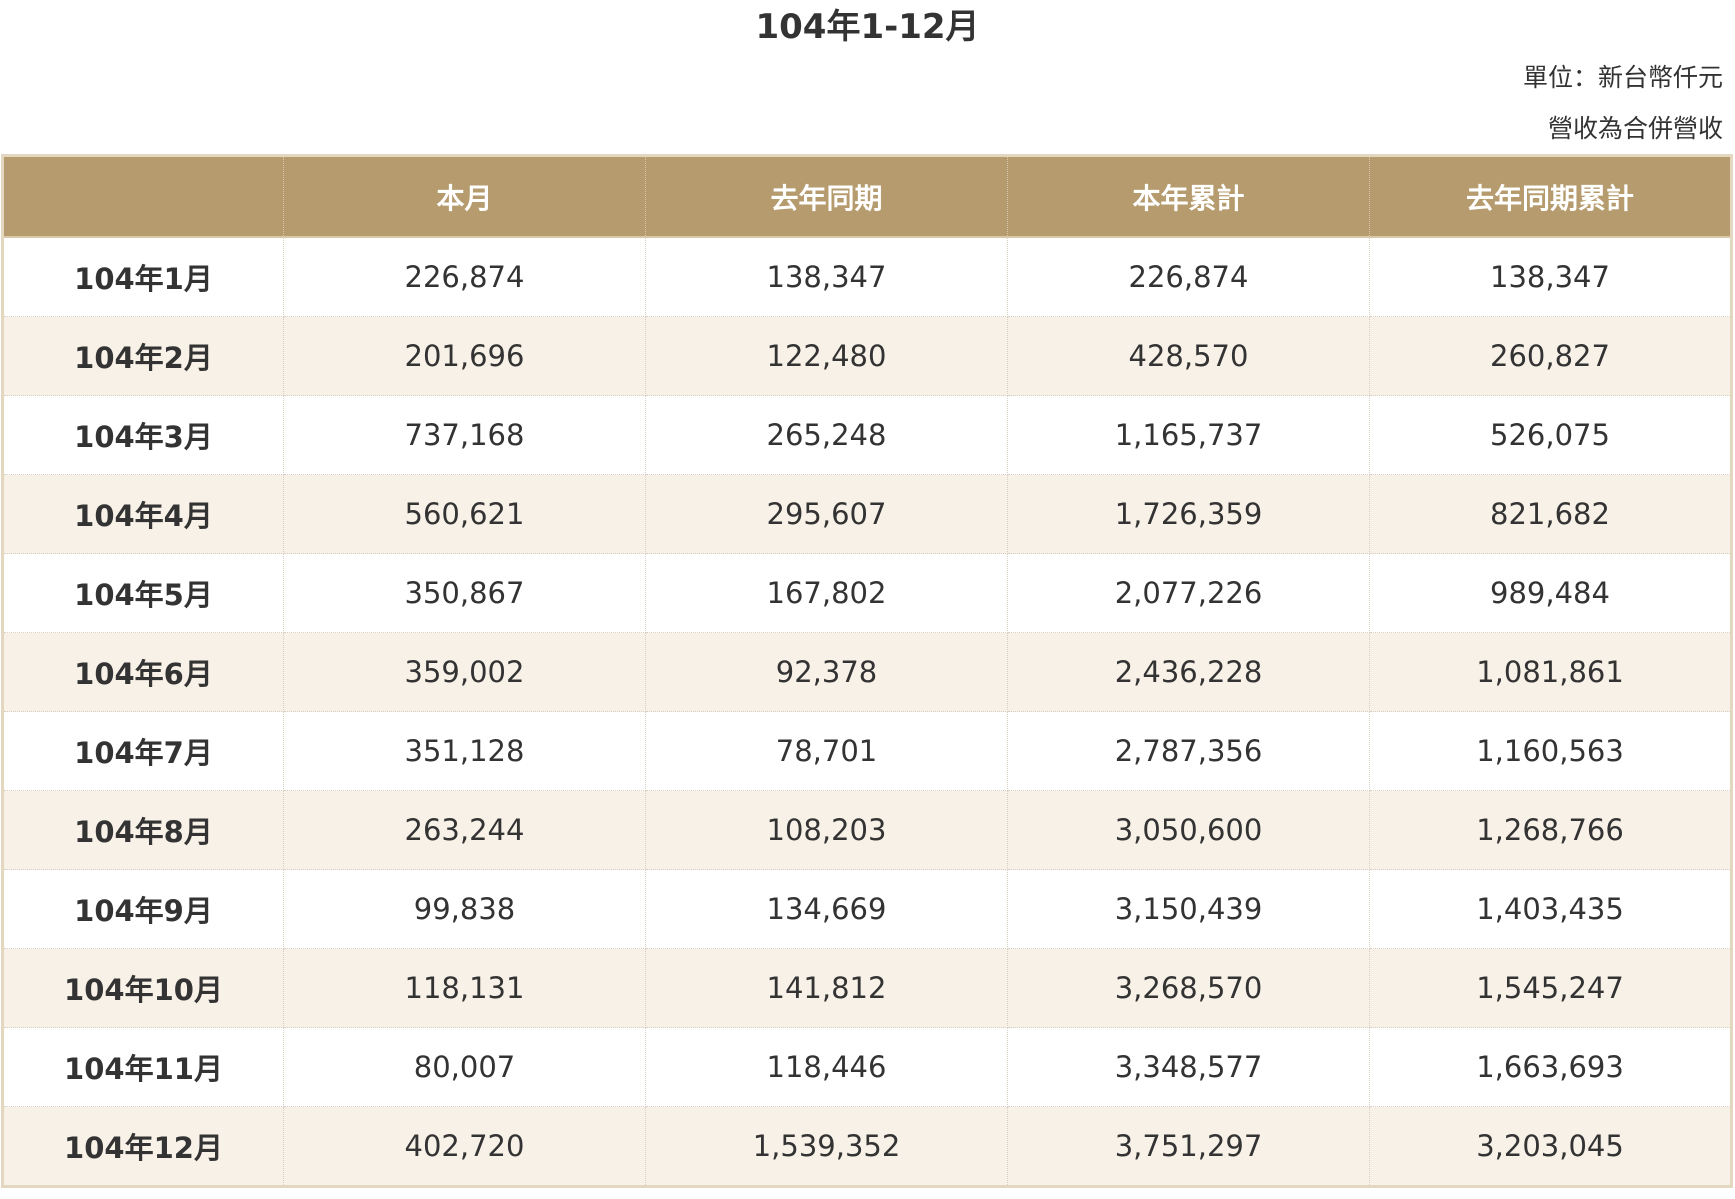  What do you see at coordinates (464, 1067) in the screenshot?
I see `this-month-cell: 80,007` at bounding box center [464, 1067].